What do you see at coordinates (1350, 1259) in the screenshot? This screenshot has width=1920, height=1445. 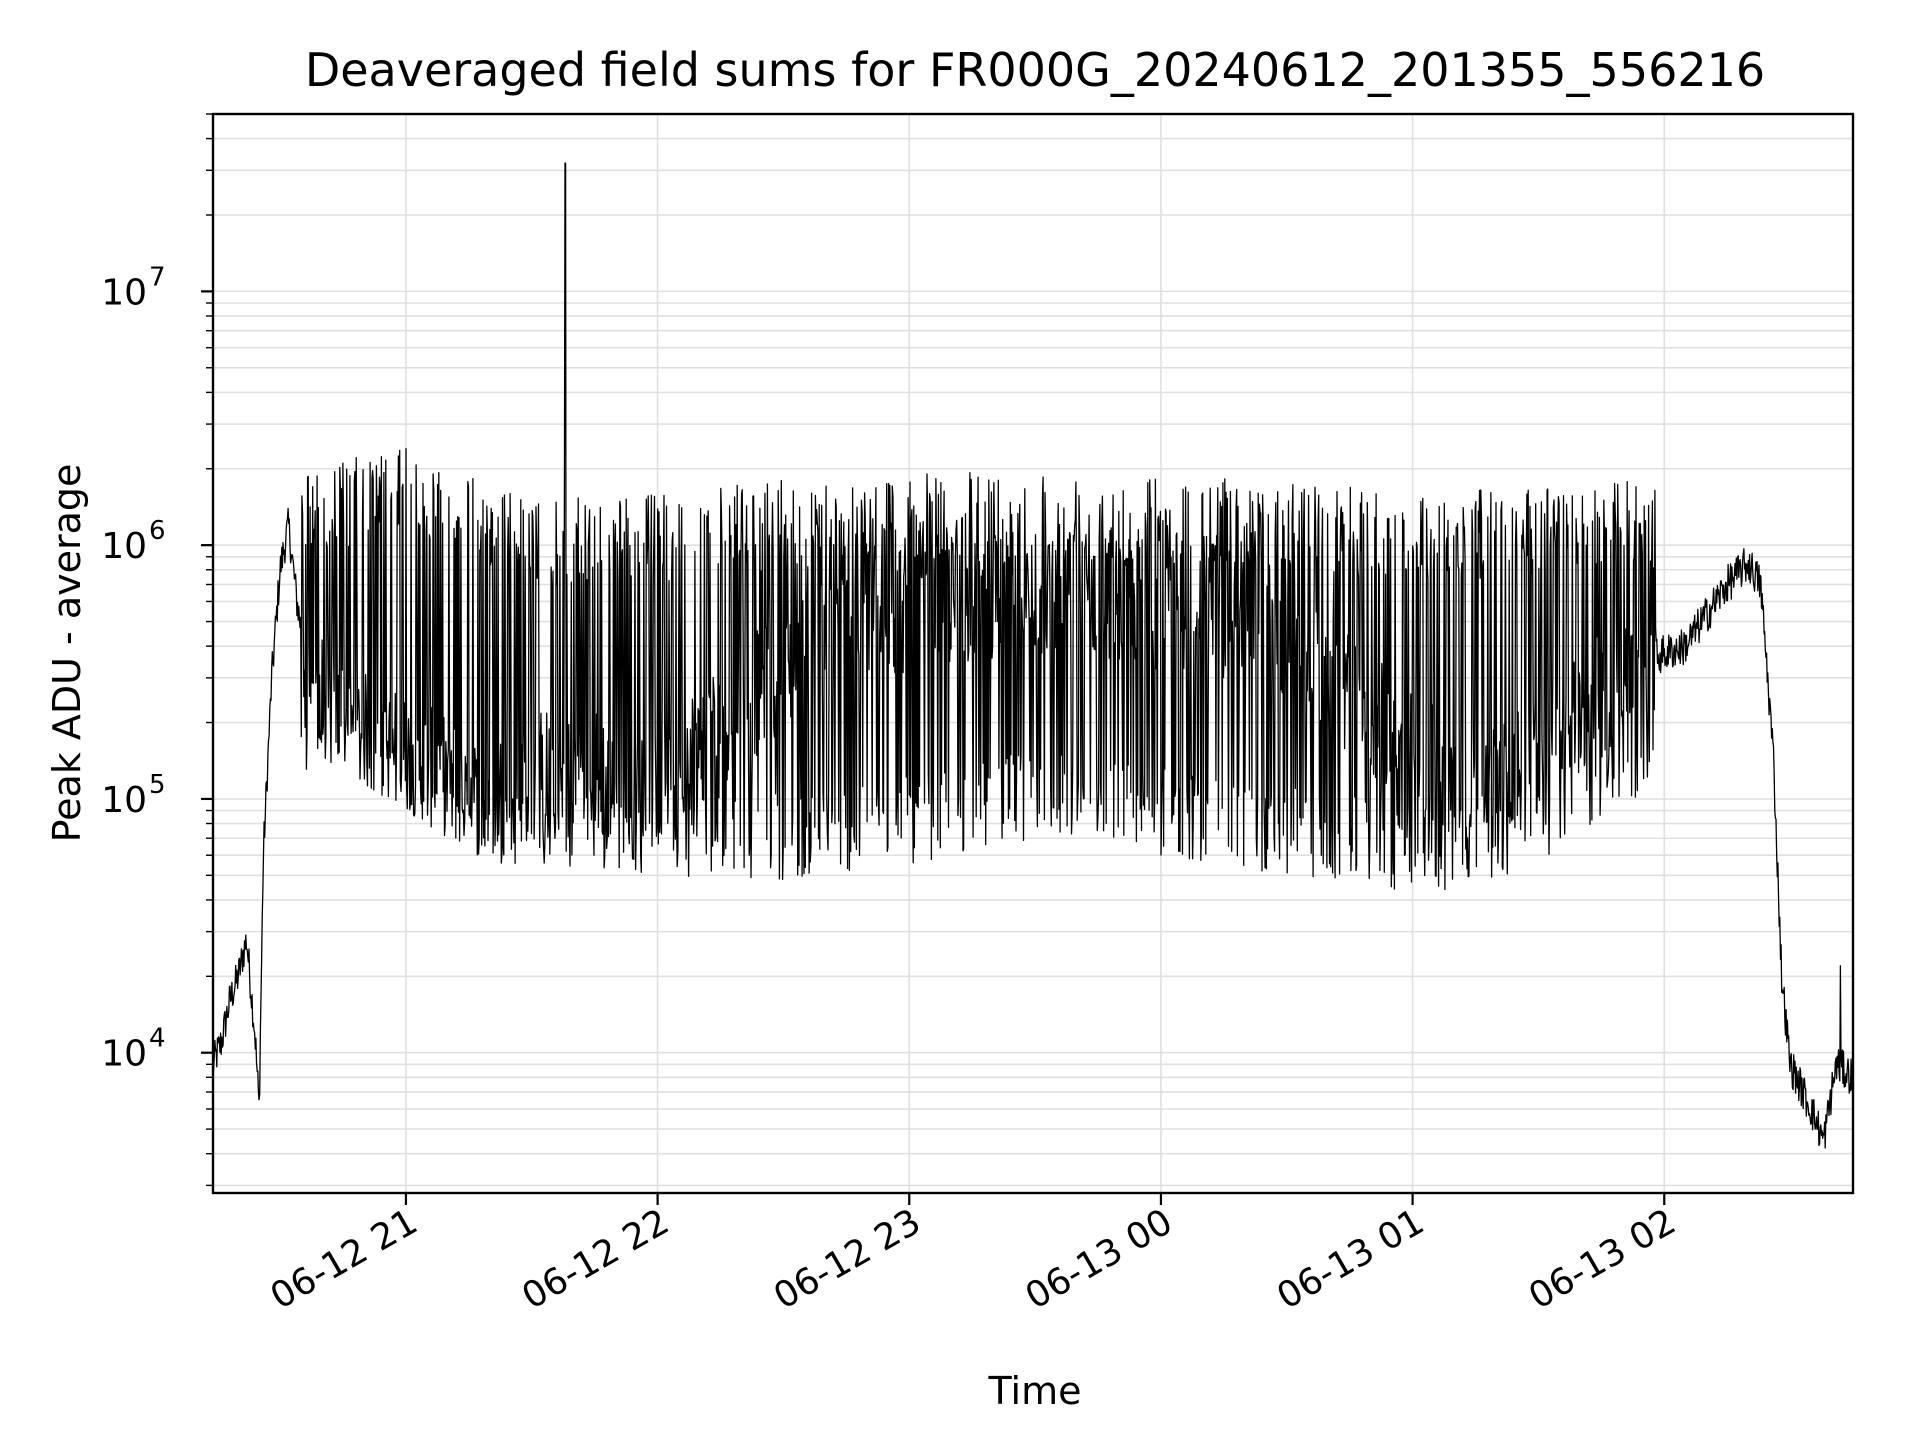 I see `x-tick-label: 06-13 01` at bounding box center [1350, 1259].